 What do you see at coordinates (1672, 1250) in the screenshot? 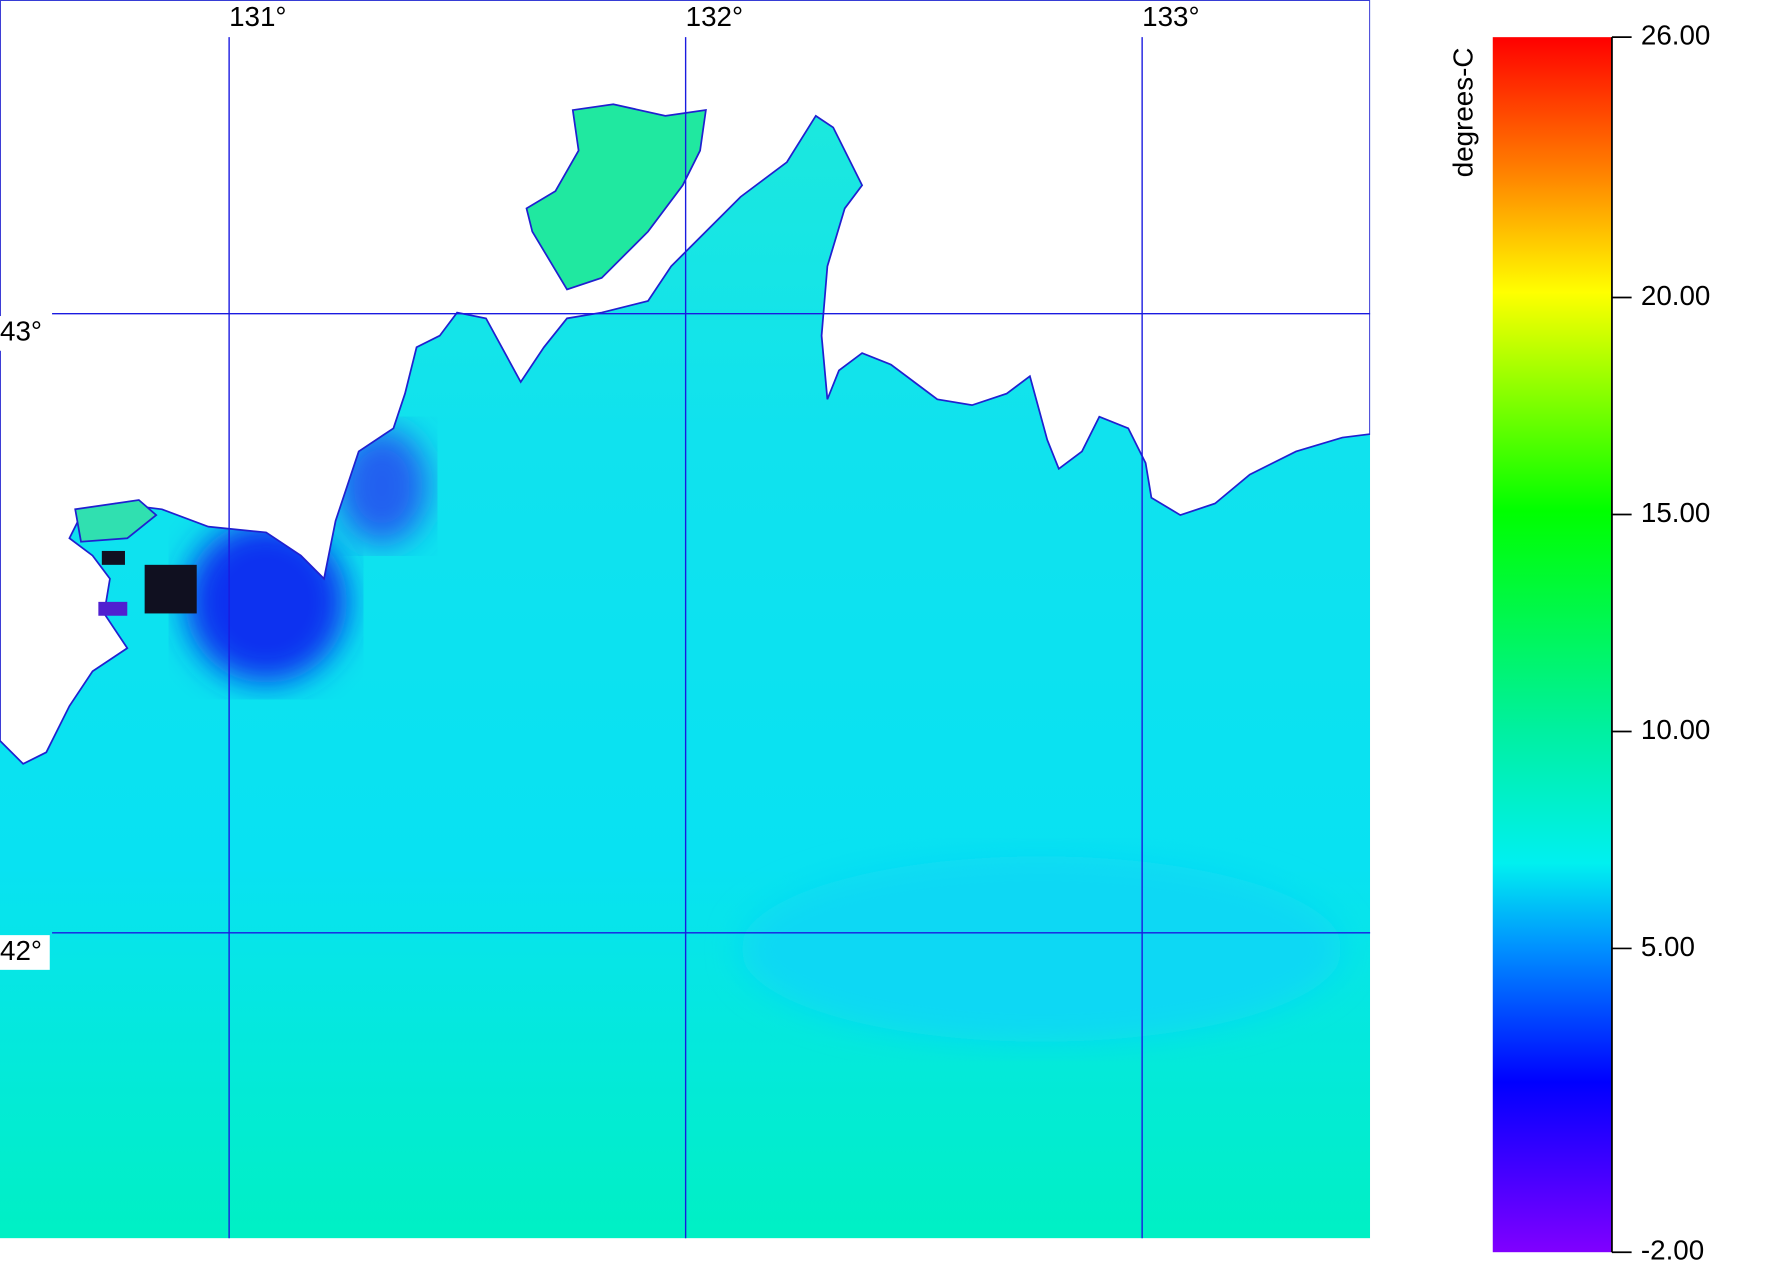
I see `colorbar-tick-label: -2.00` at bounding box center [1672, 1250].